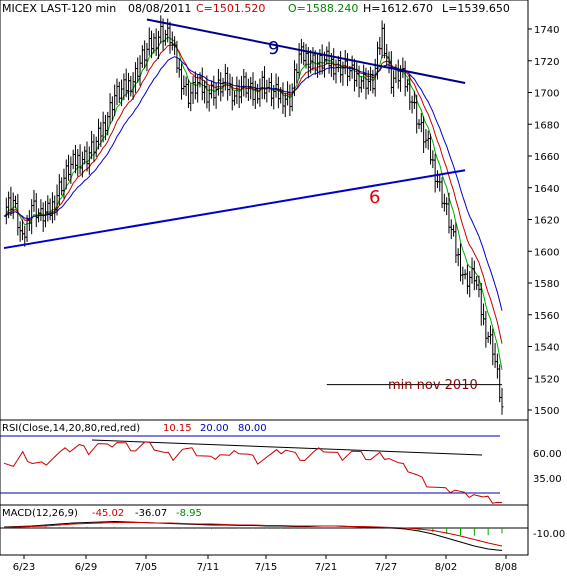 This screenshot has width=567, height=576. What do you see at coordinates (323, 8) in the screenshot?
I see `header-open: O=1588.240` at bounding box center [323, 8].